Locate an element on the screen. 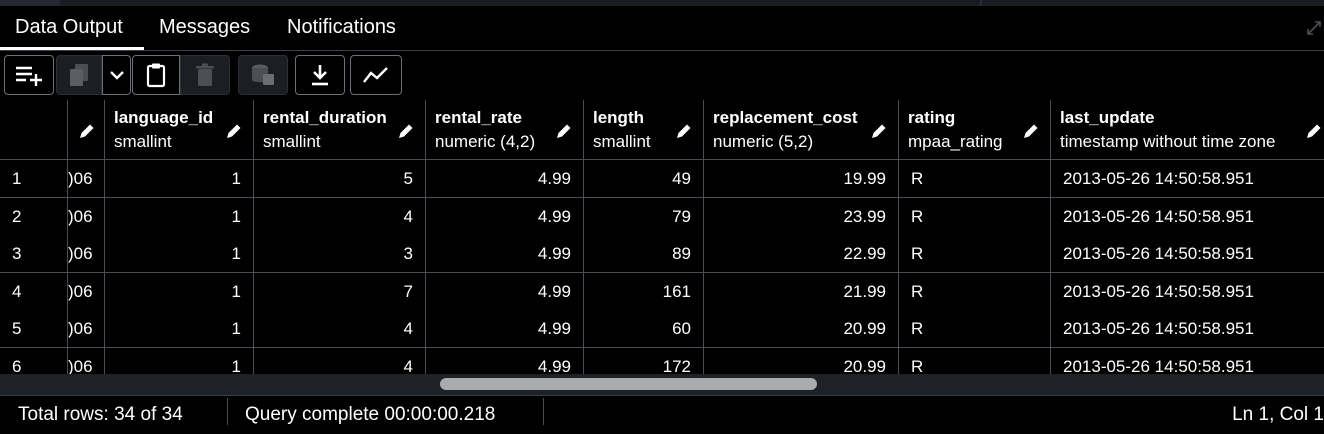  graph-visualiser-button is located at coordinates (376, 75).